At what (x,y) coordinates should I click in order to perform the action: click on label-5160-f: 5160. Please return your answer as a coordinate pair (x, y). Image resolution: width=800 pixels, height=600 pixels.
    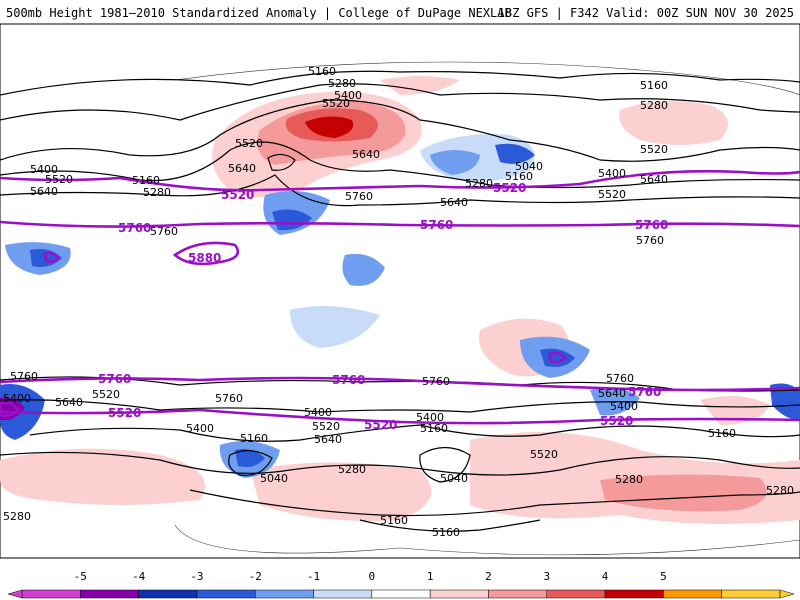
    Looking at the image, I should click on (434, 428).